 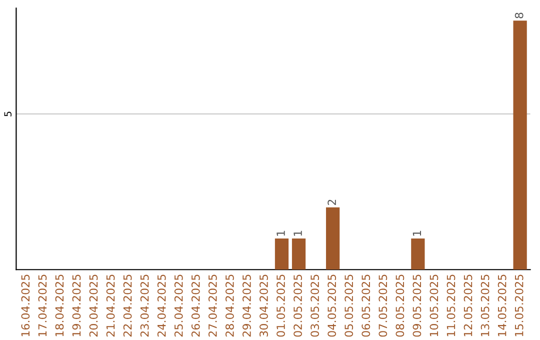 I want to click on x-tick-label: 07.05.2025, so click(x=383, y=305).